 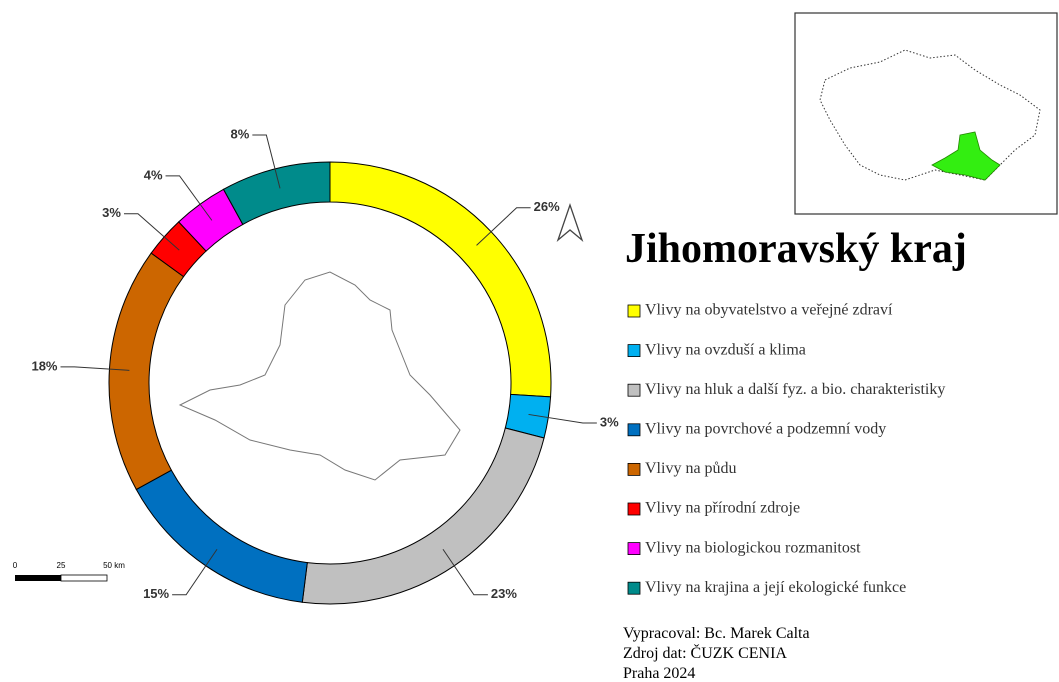 I want to click on scale-label: 50 km, so click(x=114, y=565).